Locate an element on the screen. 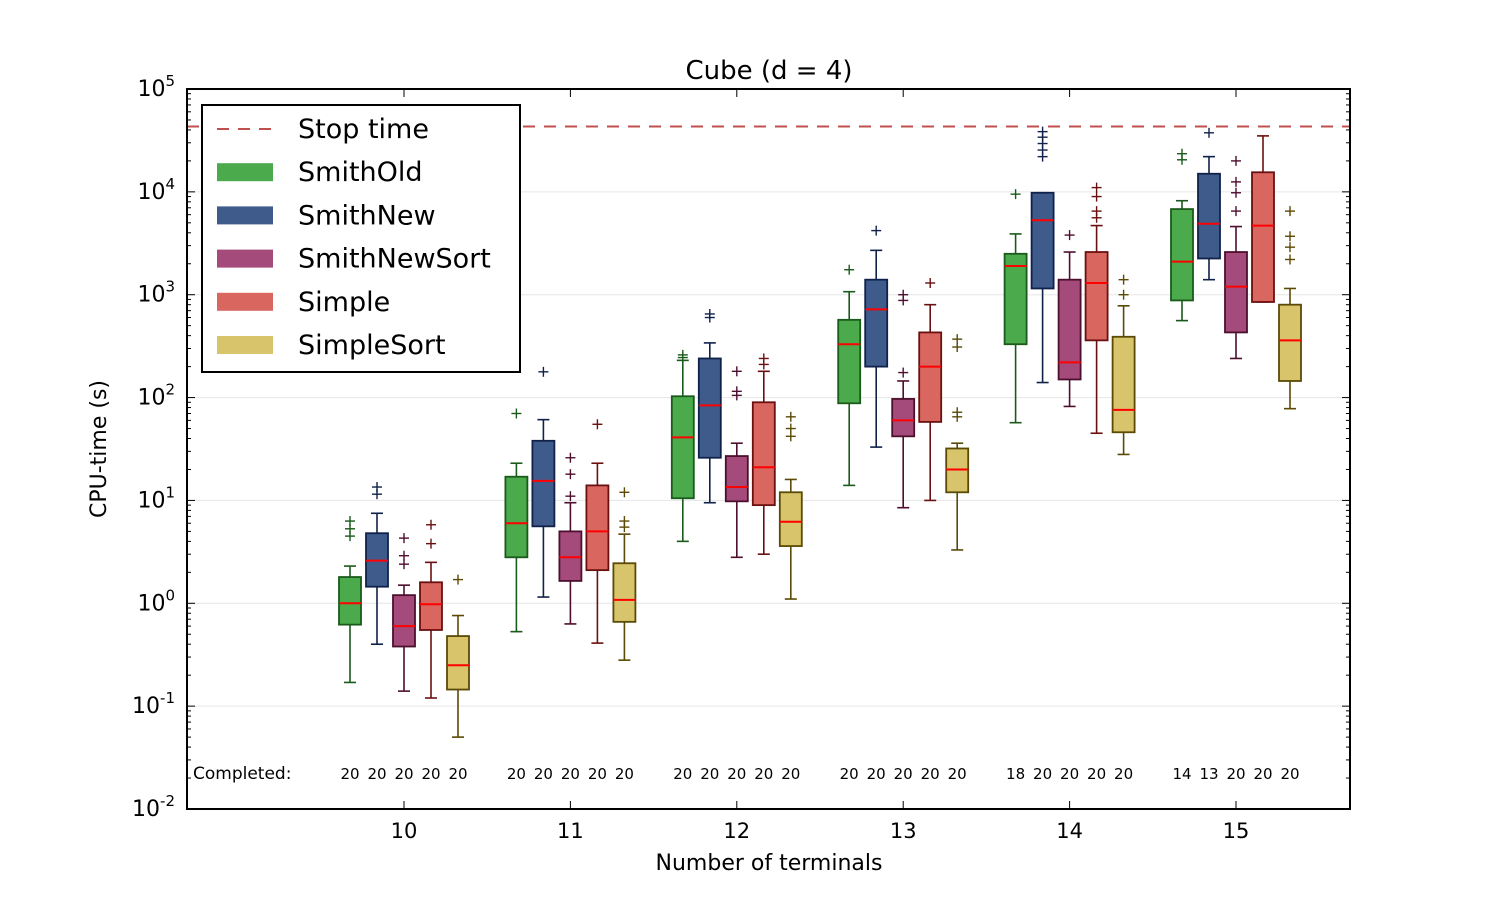 This screenshot has height=900, width=1500. legend-swatch-Simple is located at coordinates (245, 301).